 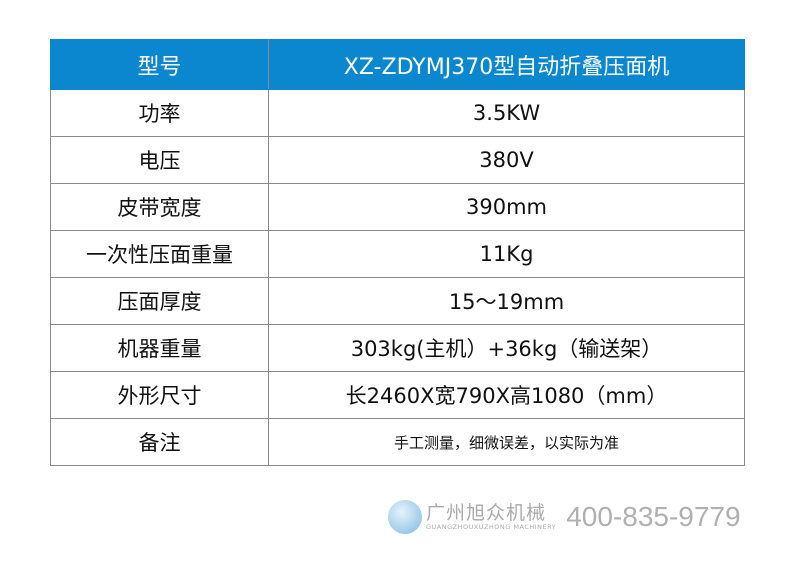 I want to click on row-key: 电压, so click(x=159, y=160).